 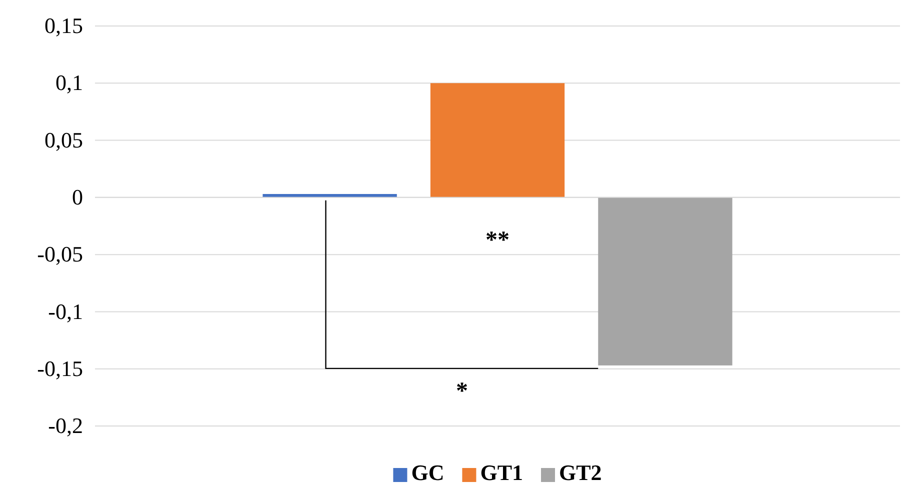 What do you see at coordinates (77, 197) in the screenshot?
I see `y-tick-label: 0` at bounding box center [77, 197].